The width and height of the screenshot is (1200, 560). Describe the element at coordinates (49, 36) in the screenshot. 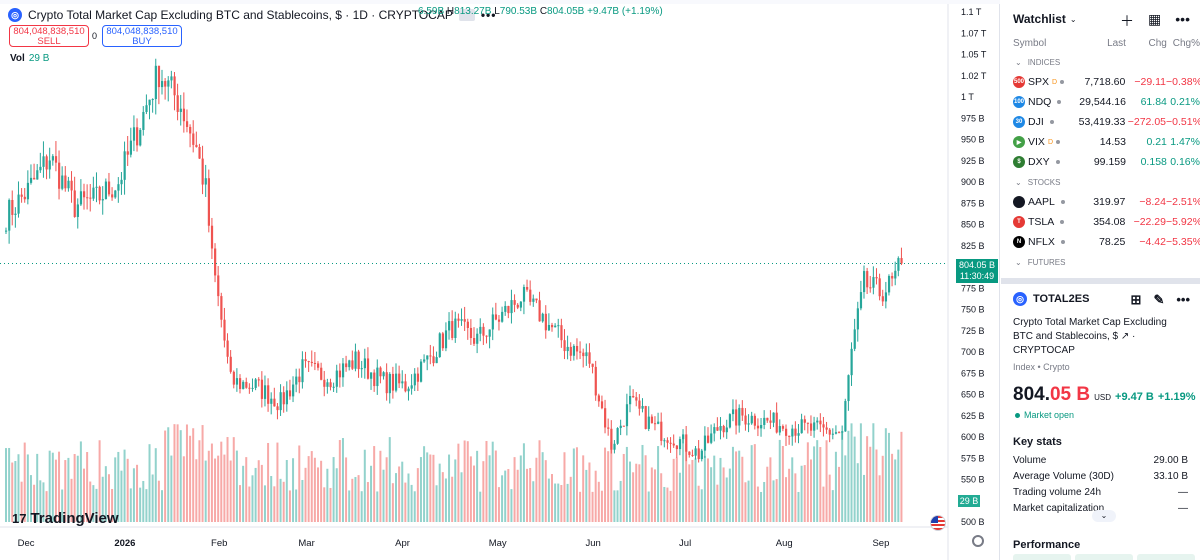

I see `sell-button: 804,048,838,510 SELL` at that location.